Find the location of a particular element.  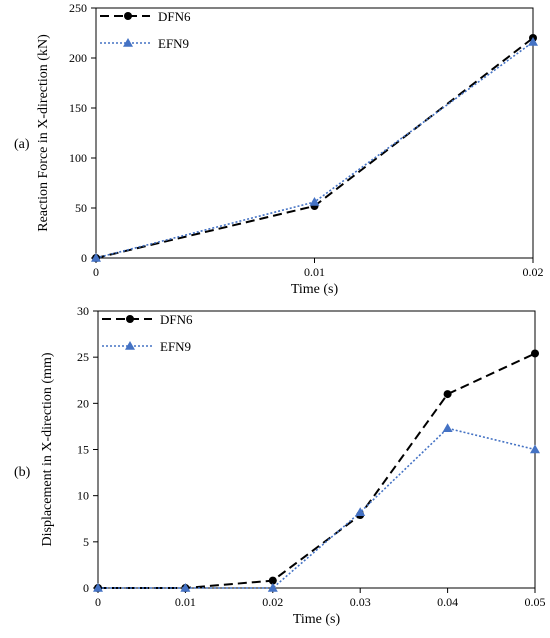

y-tick-label: 15 is located at coordinates (83, 450).